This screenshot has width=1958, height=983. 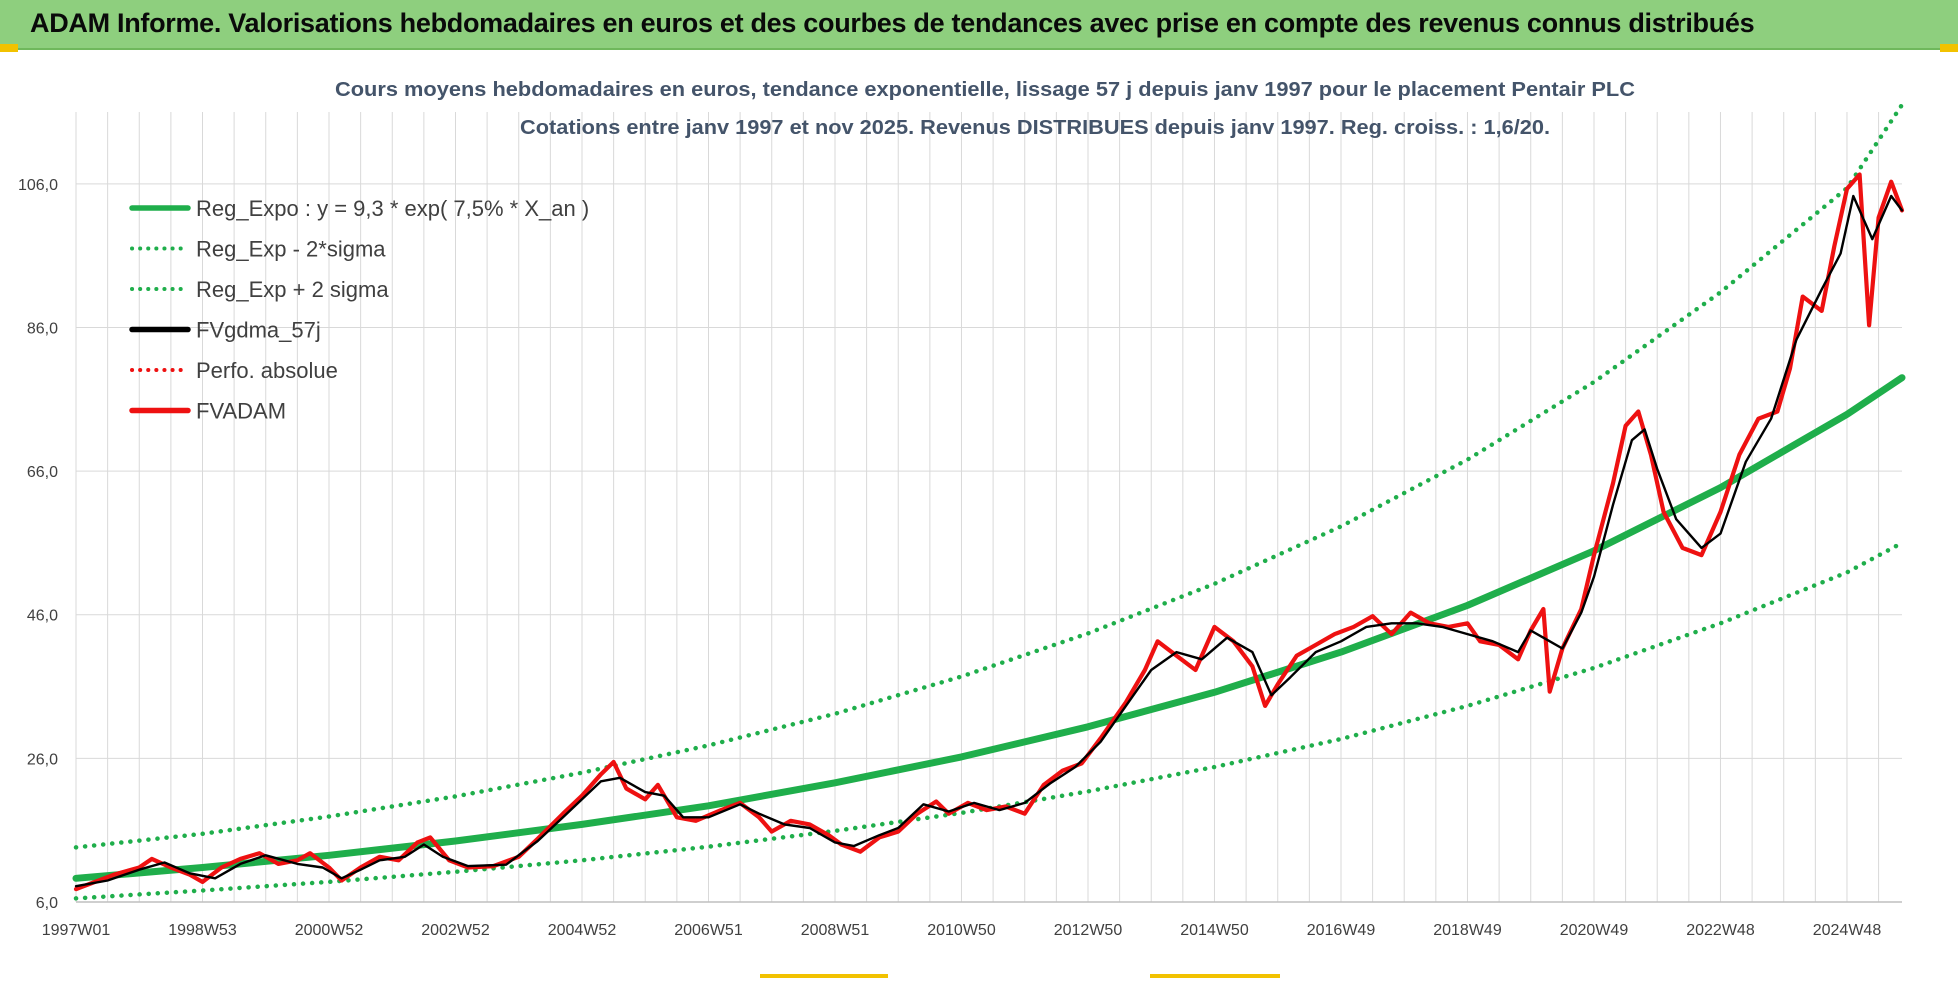 What do you see at coordinates (47, 903) in the screenshot?
I see `y-tick-label: 6,0` at bounding box center [47, 903].